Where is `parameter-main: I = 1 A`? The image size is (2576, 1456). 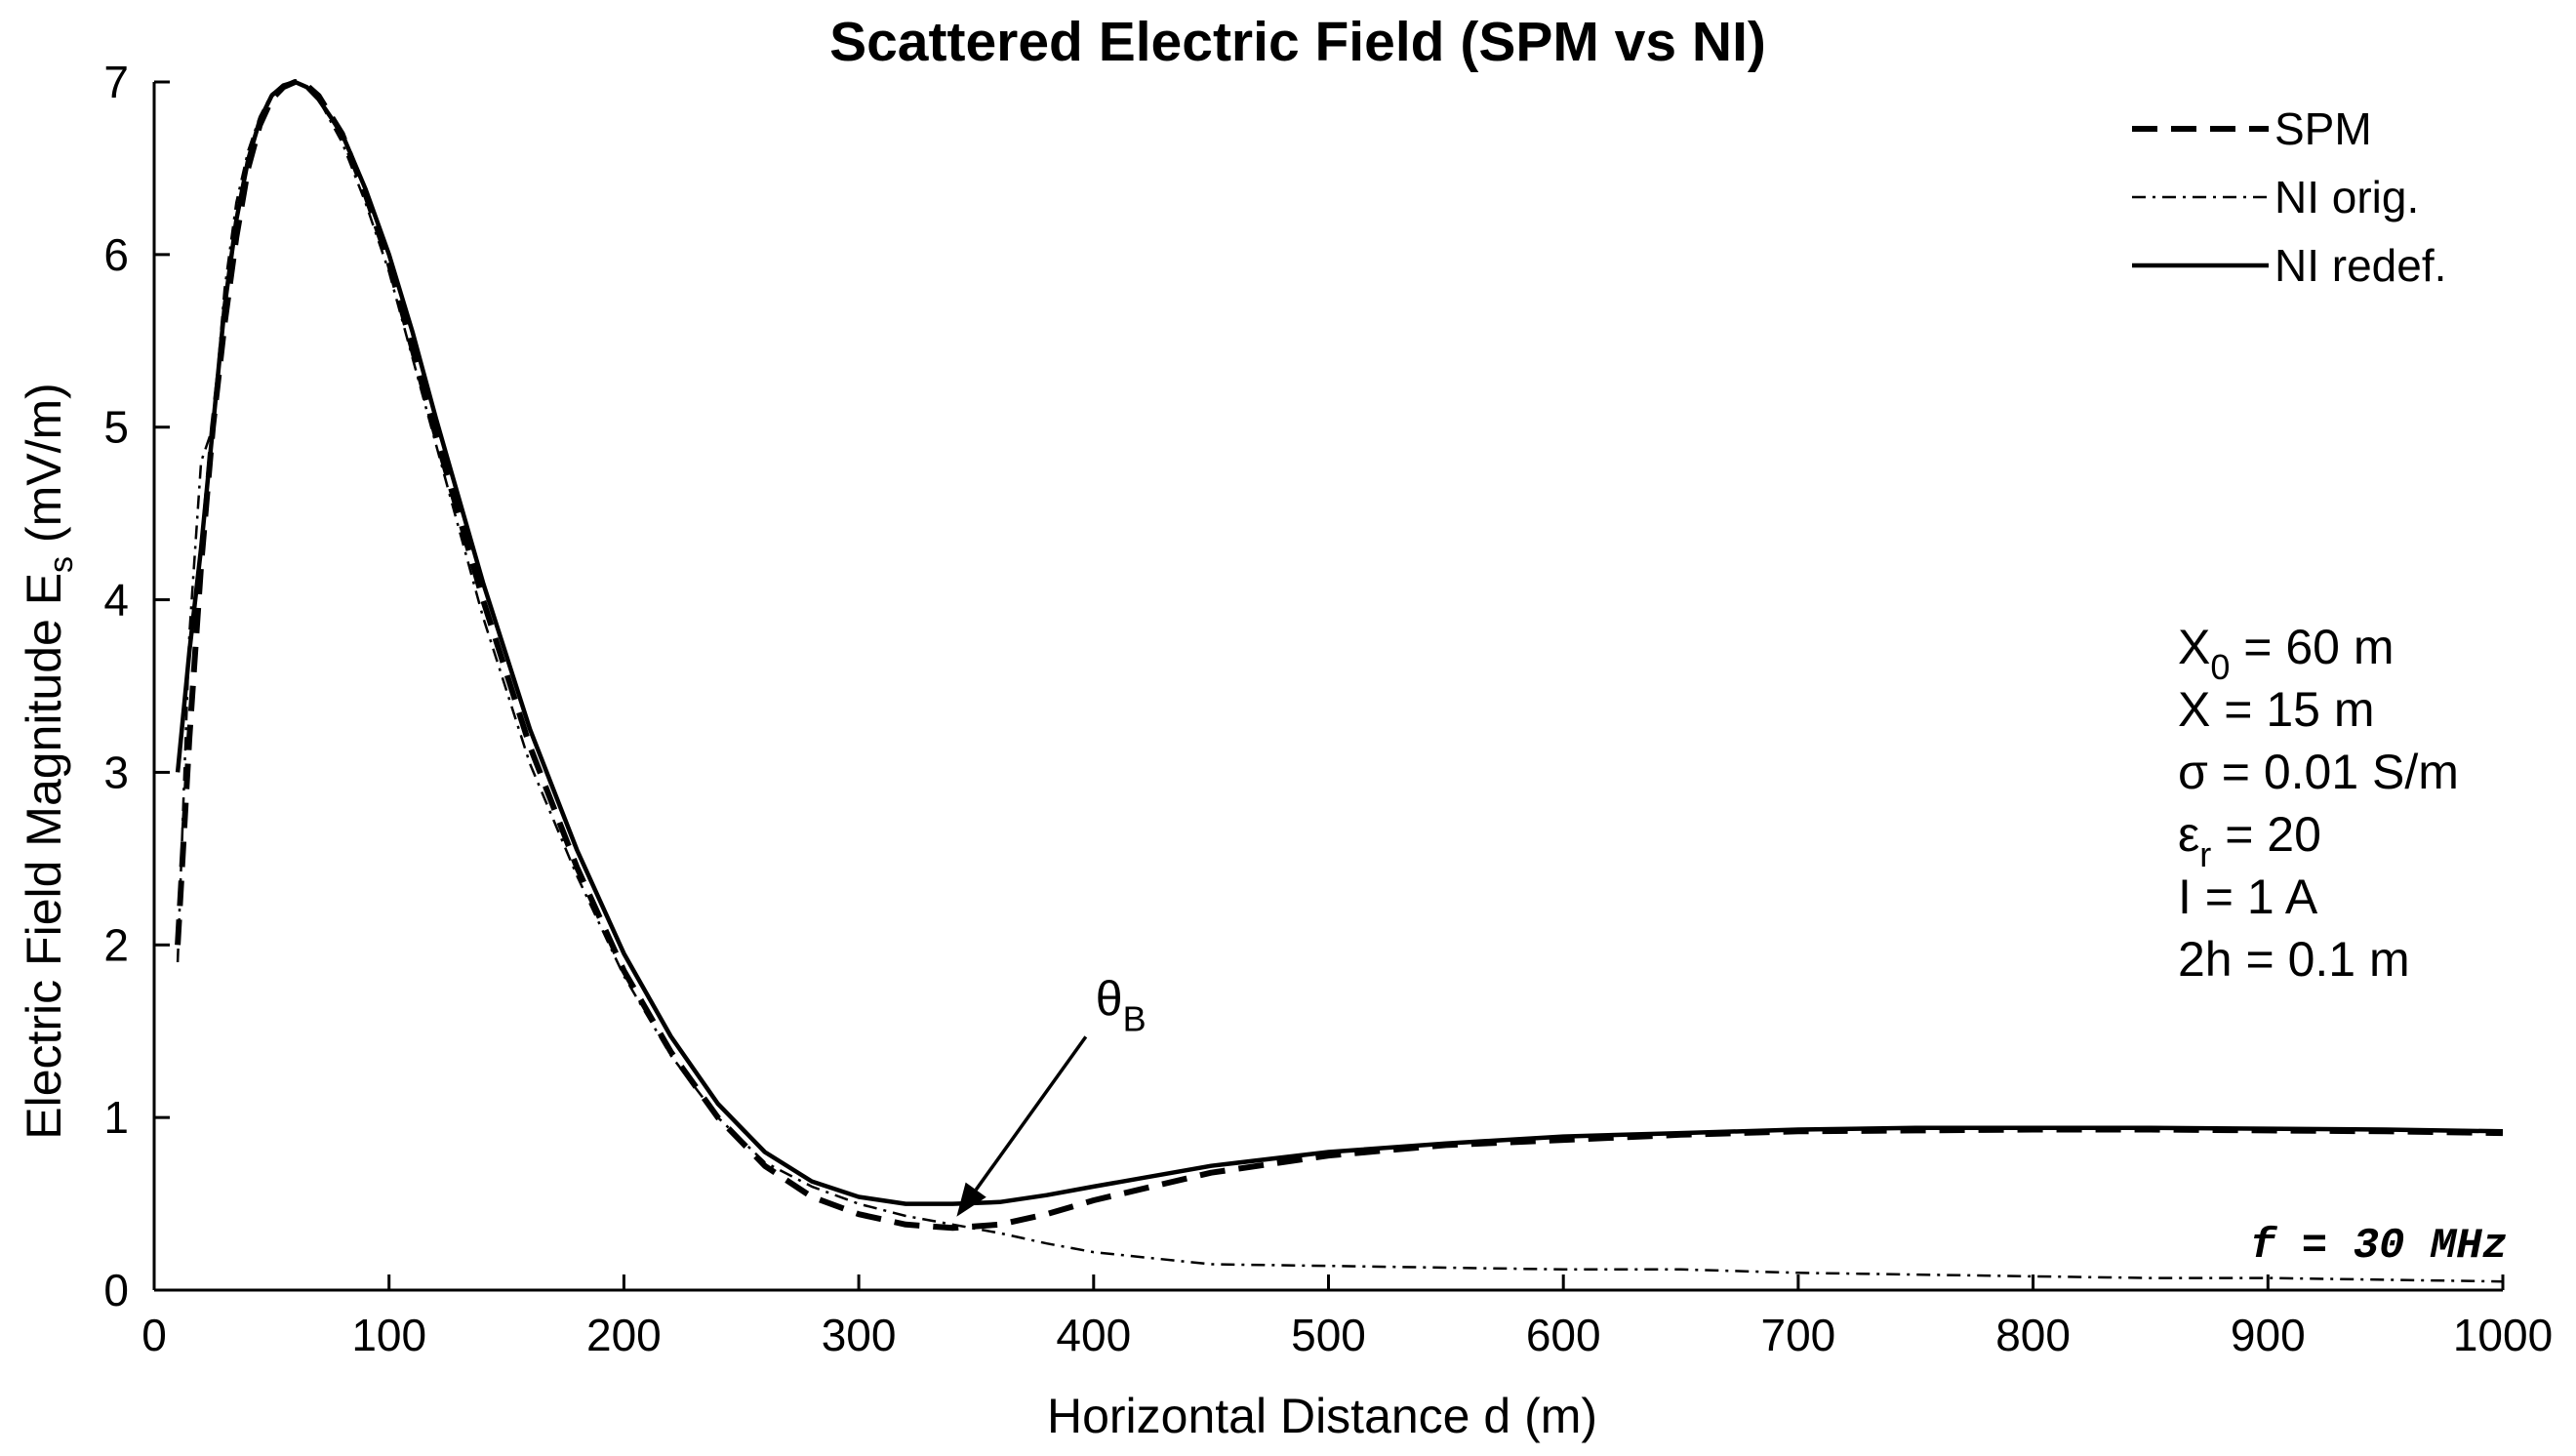 parameter-main: I = 1 A is located at coordinates (2248, 897).